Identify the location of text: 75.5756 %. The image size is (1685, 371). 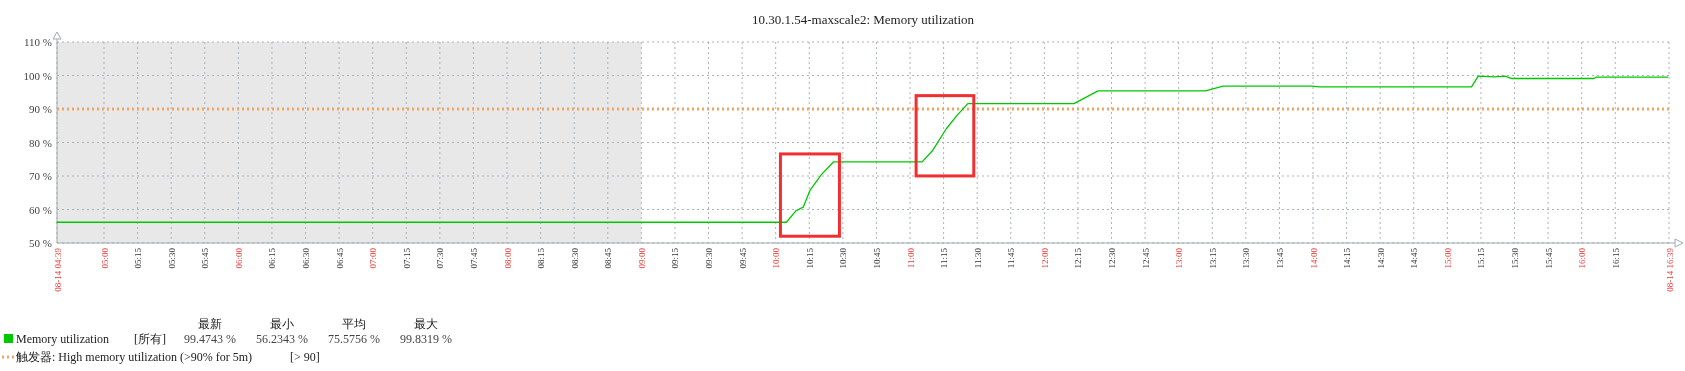
(354, 339).